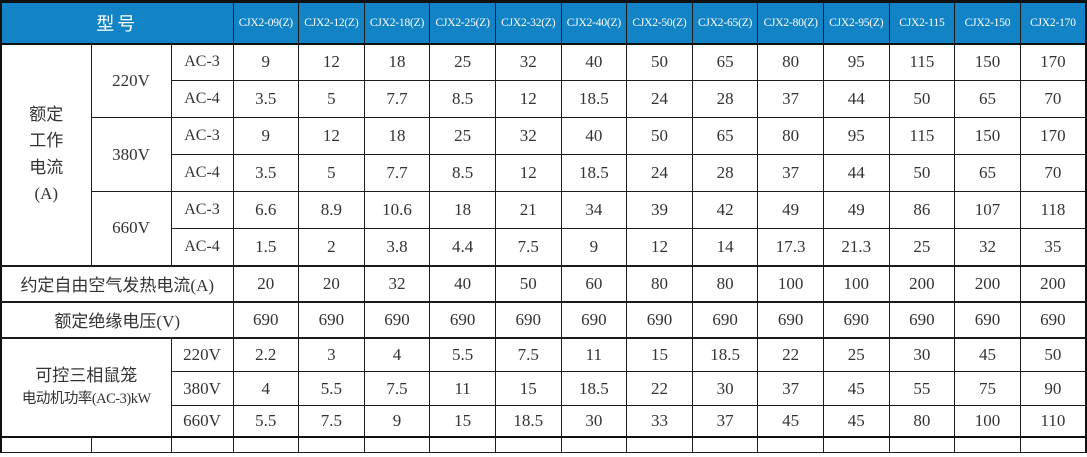  What do you see at coordinates (922, 62) in the screenshot?
I see `value-cell: 115` at bounding box center [922, 62].